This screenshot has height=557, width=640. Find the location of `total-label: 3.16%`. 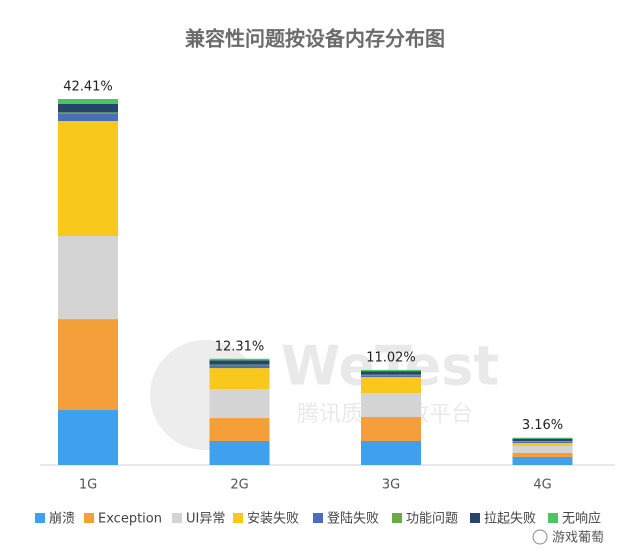

total-label: 3.16% is located at coordinates (542, 425).